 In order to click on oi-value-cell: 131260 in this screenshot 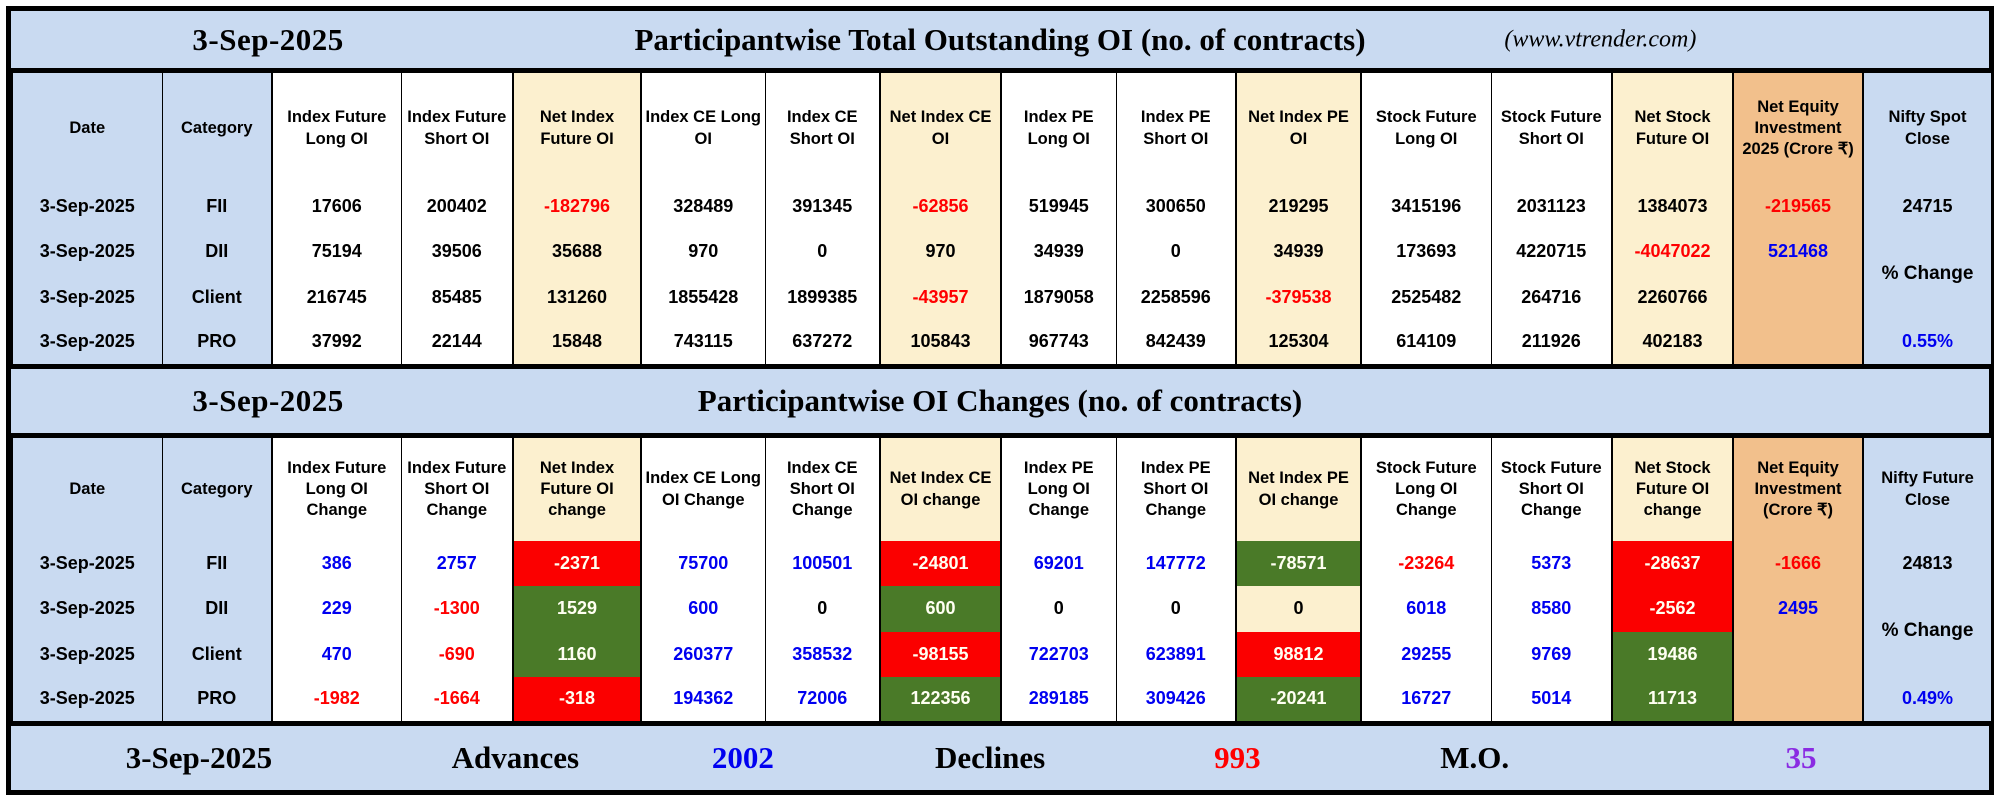, I will do `click(576, 297)`.